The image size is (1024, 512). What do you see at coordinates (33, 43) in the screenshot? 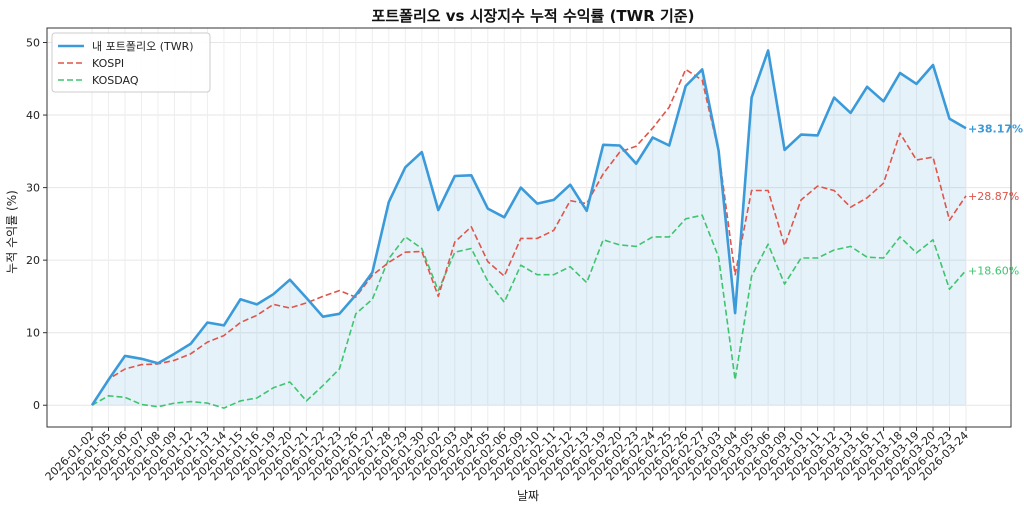
I see `y-tick-label: 50` at bounding box center [33, 43].